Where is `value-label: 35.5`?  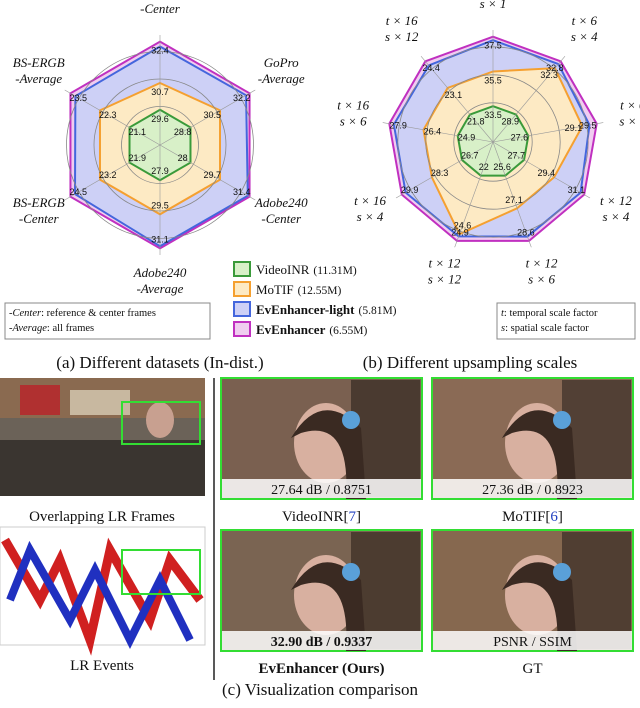 value-label: 35.5 is located at coordinates (493, 80).